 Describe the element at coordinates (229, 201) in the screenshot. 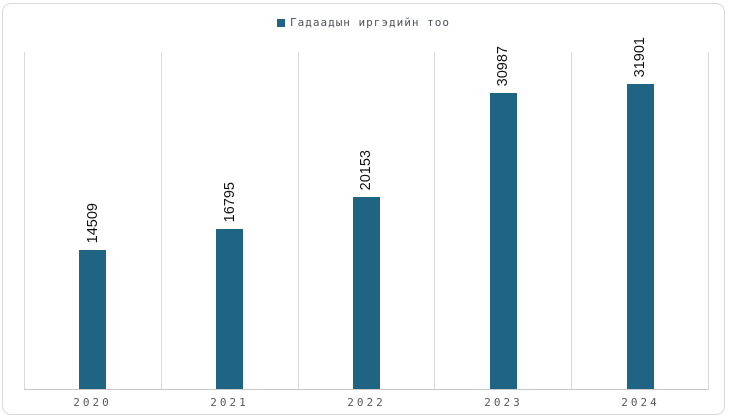

I see `bar-data-label: 16795` at that location.